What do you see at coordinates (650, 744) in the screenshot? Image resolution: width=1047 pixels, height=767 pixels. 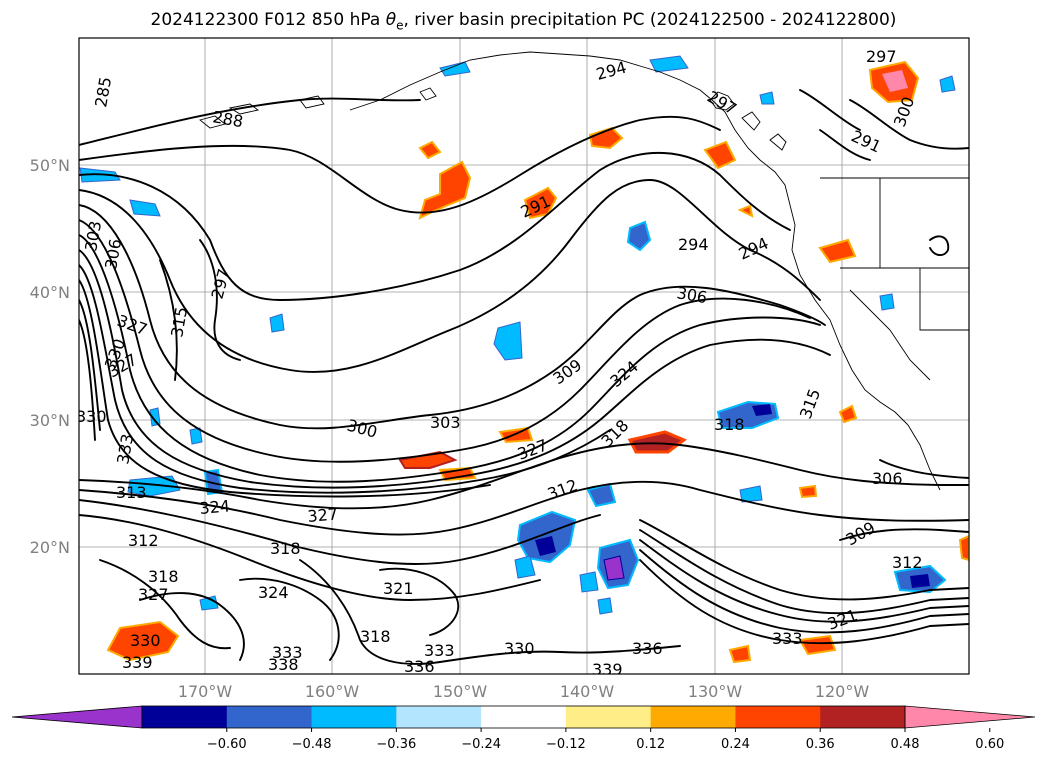 I see `colorbar-tick-label: 0.12` at bounding box center [650, 744].